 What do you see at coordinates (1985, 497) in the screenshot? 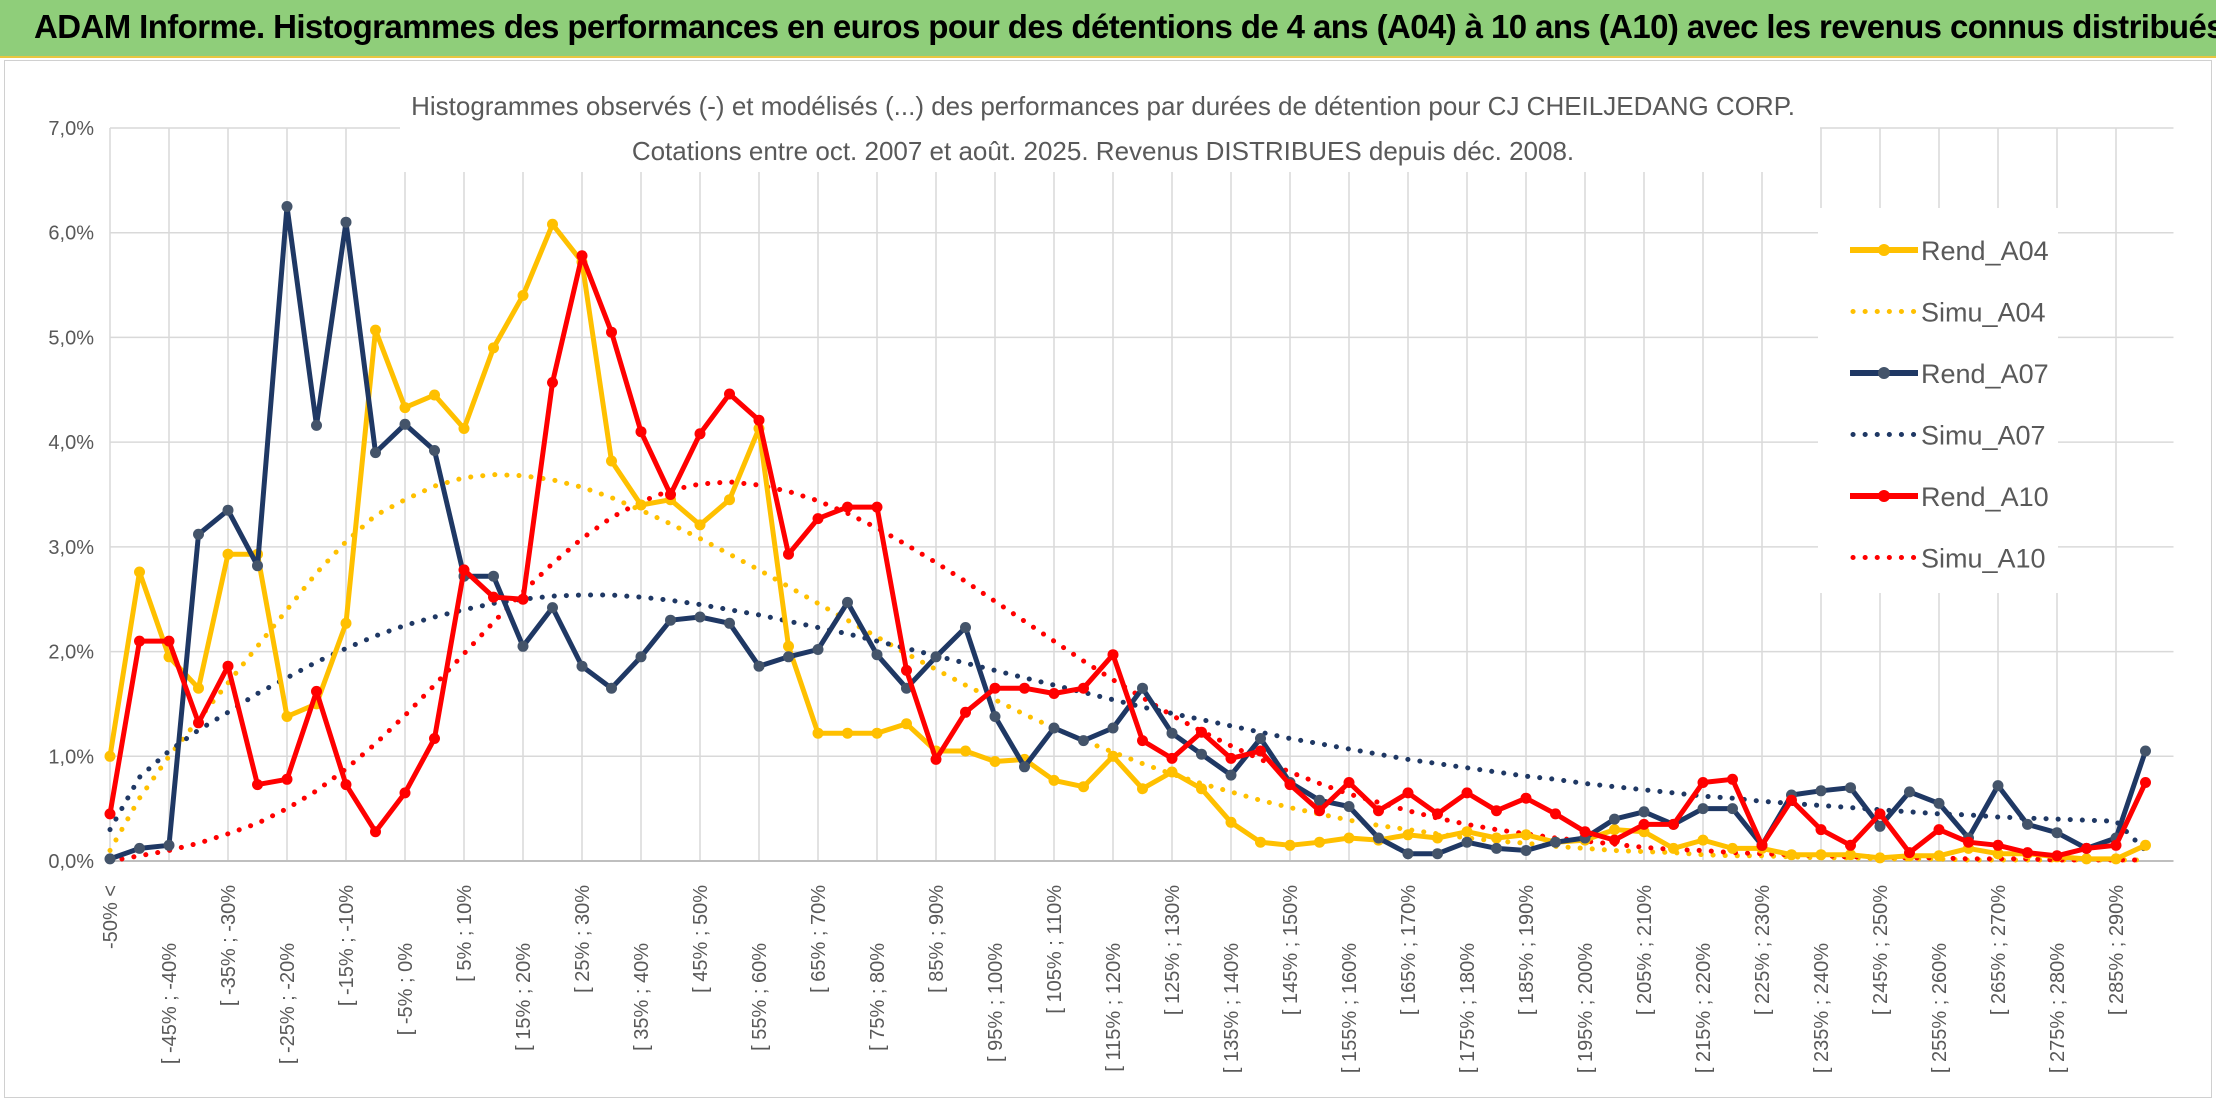
I see `legend-label: Rend_A10` at bounding box center [1985, 497].